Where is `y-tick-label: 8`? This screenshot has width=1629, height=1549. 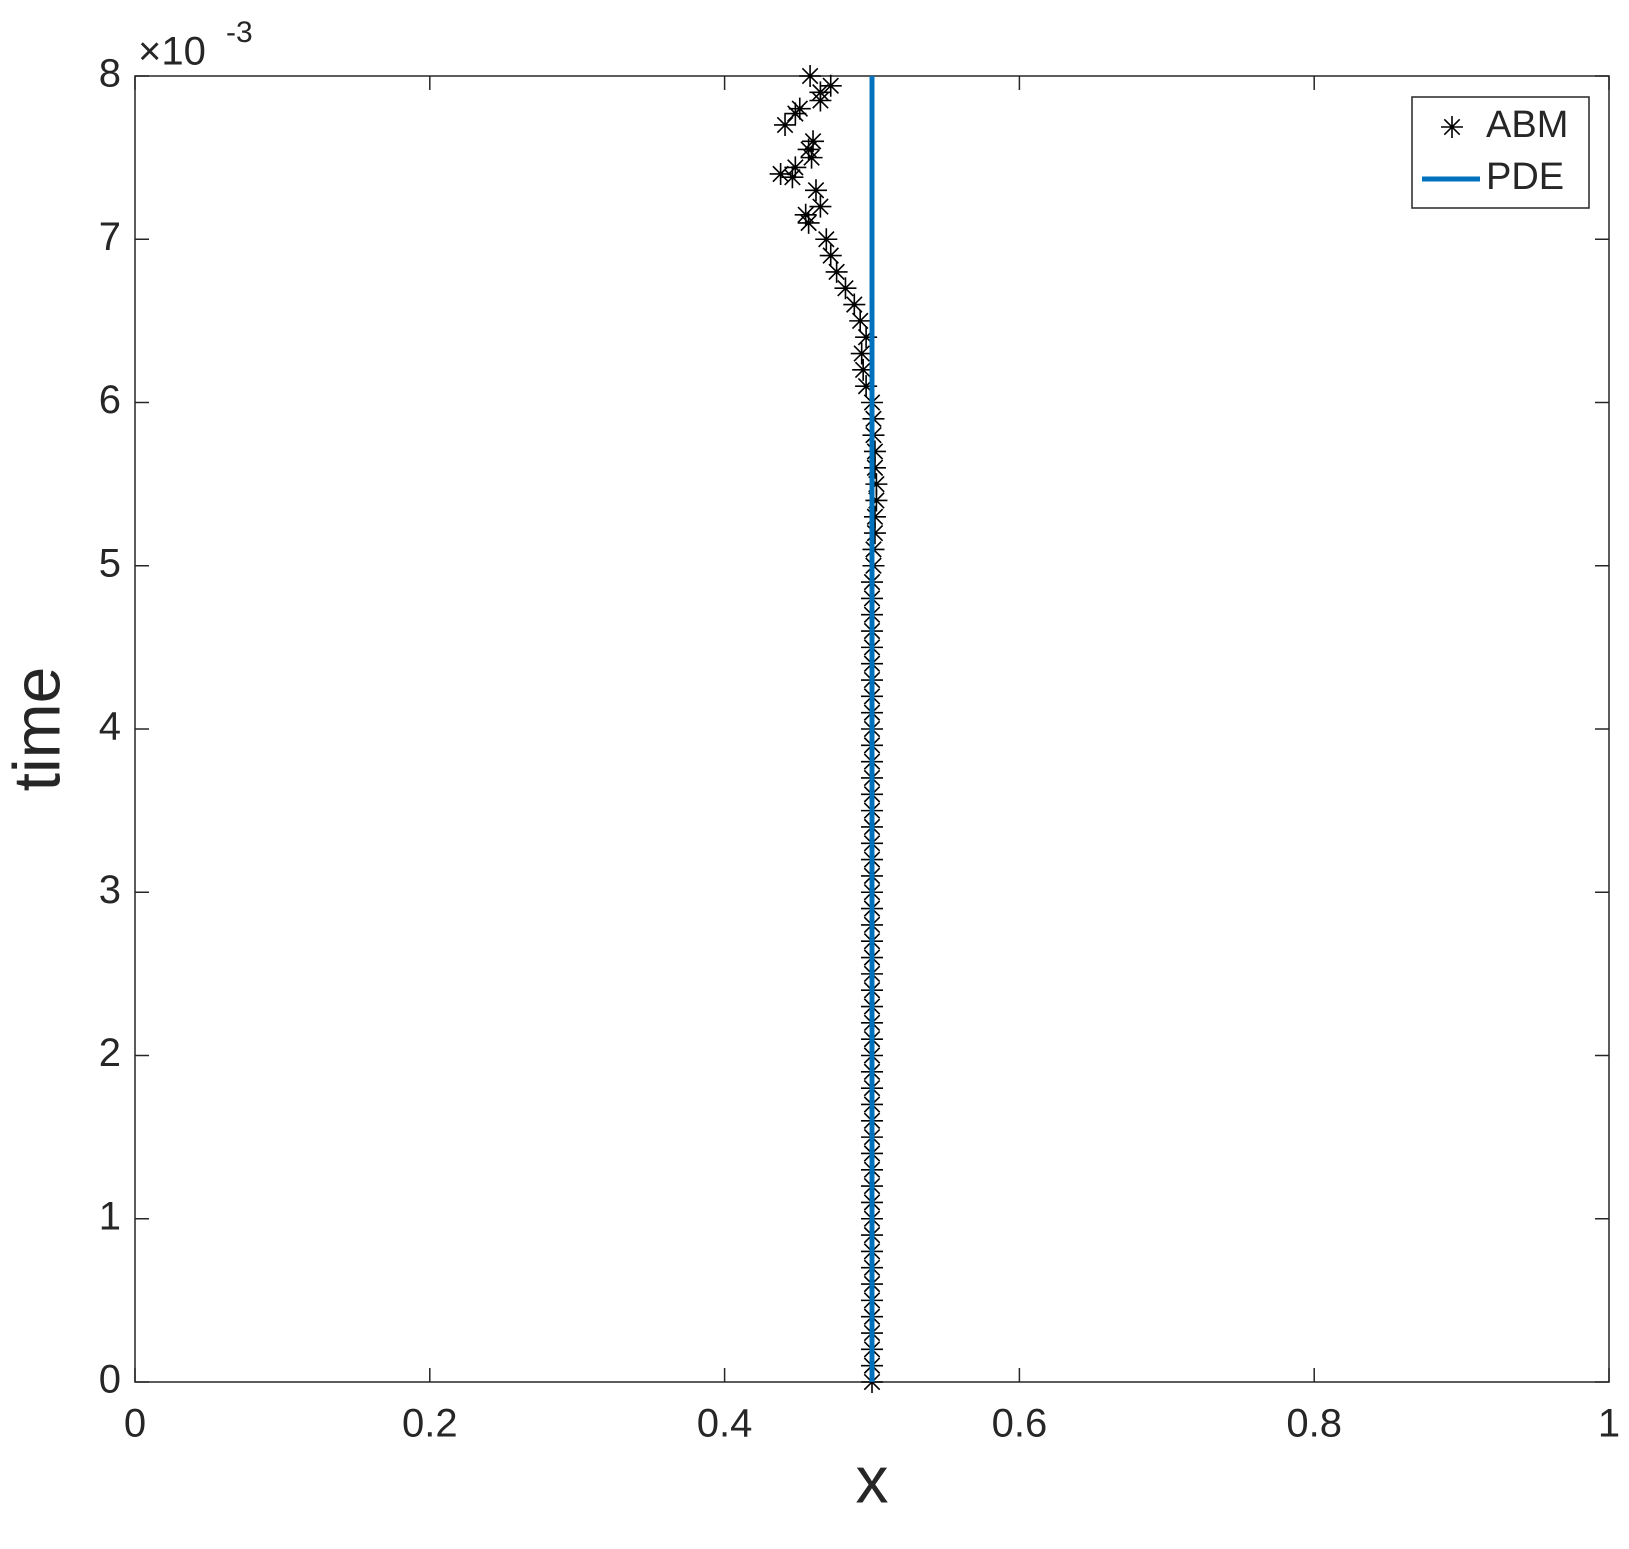 y-tick-label: 8 is located at coordinates (110, 74).